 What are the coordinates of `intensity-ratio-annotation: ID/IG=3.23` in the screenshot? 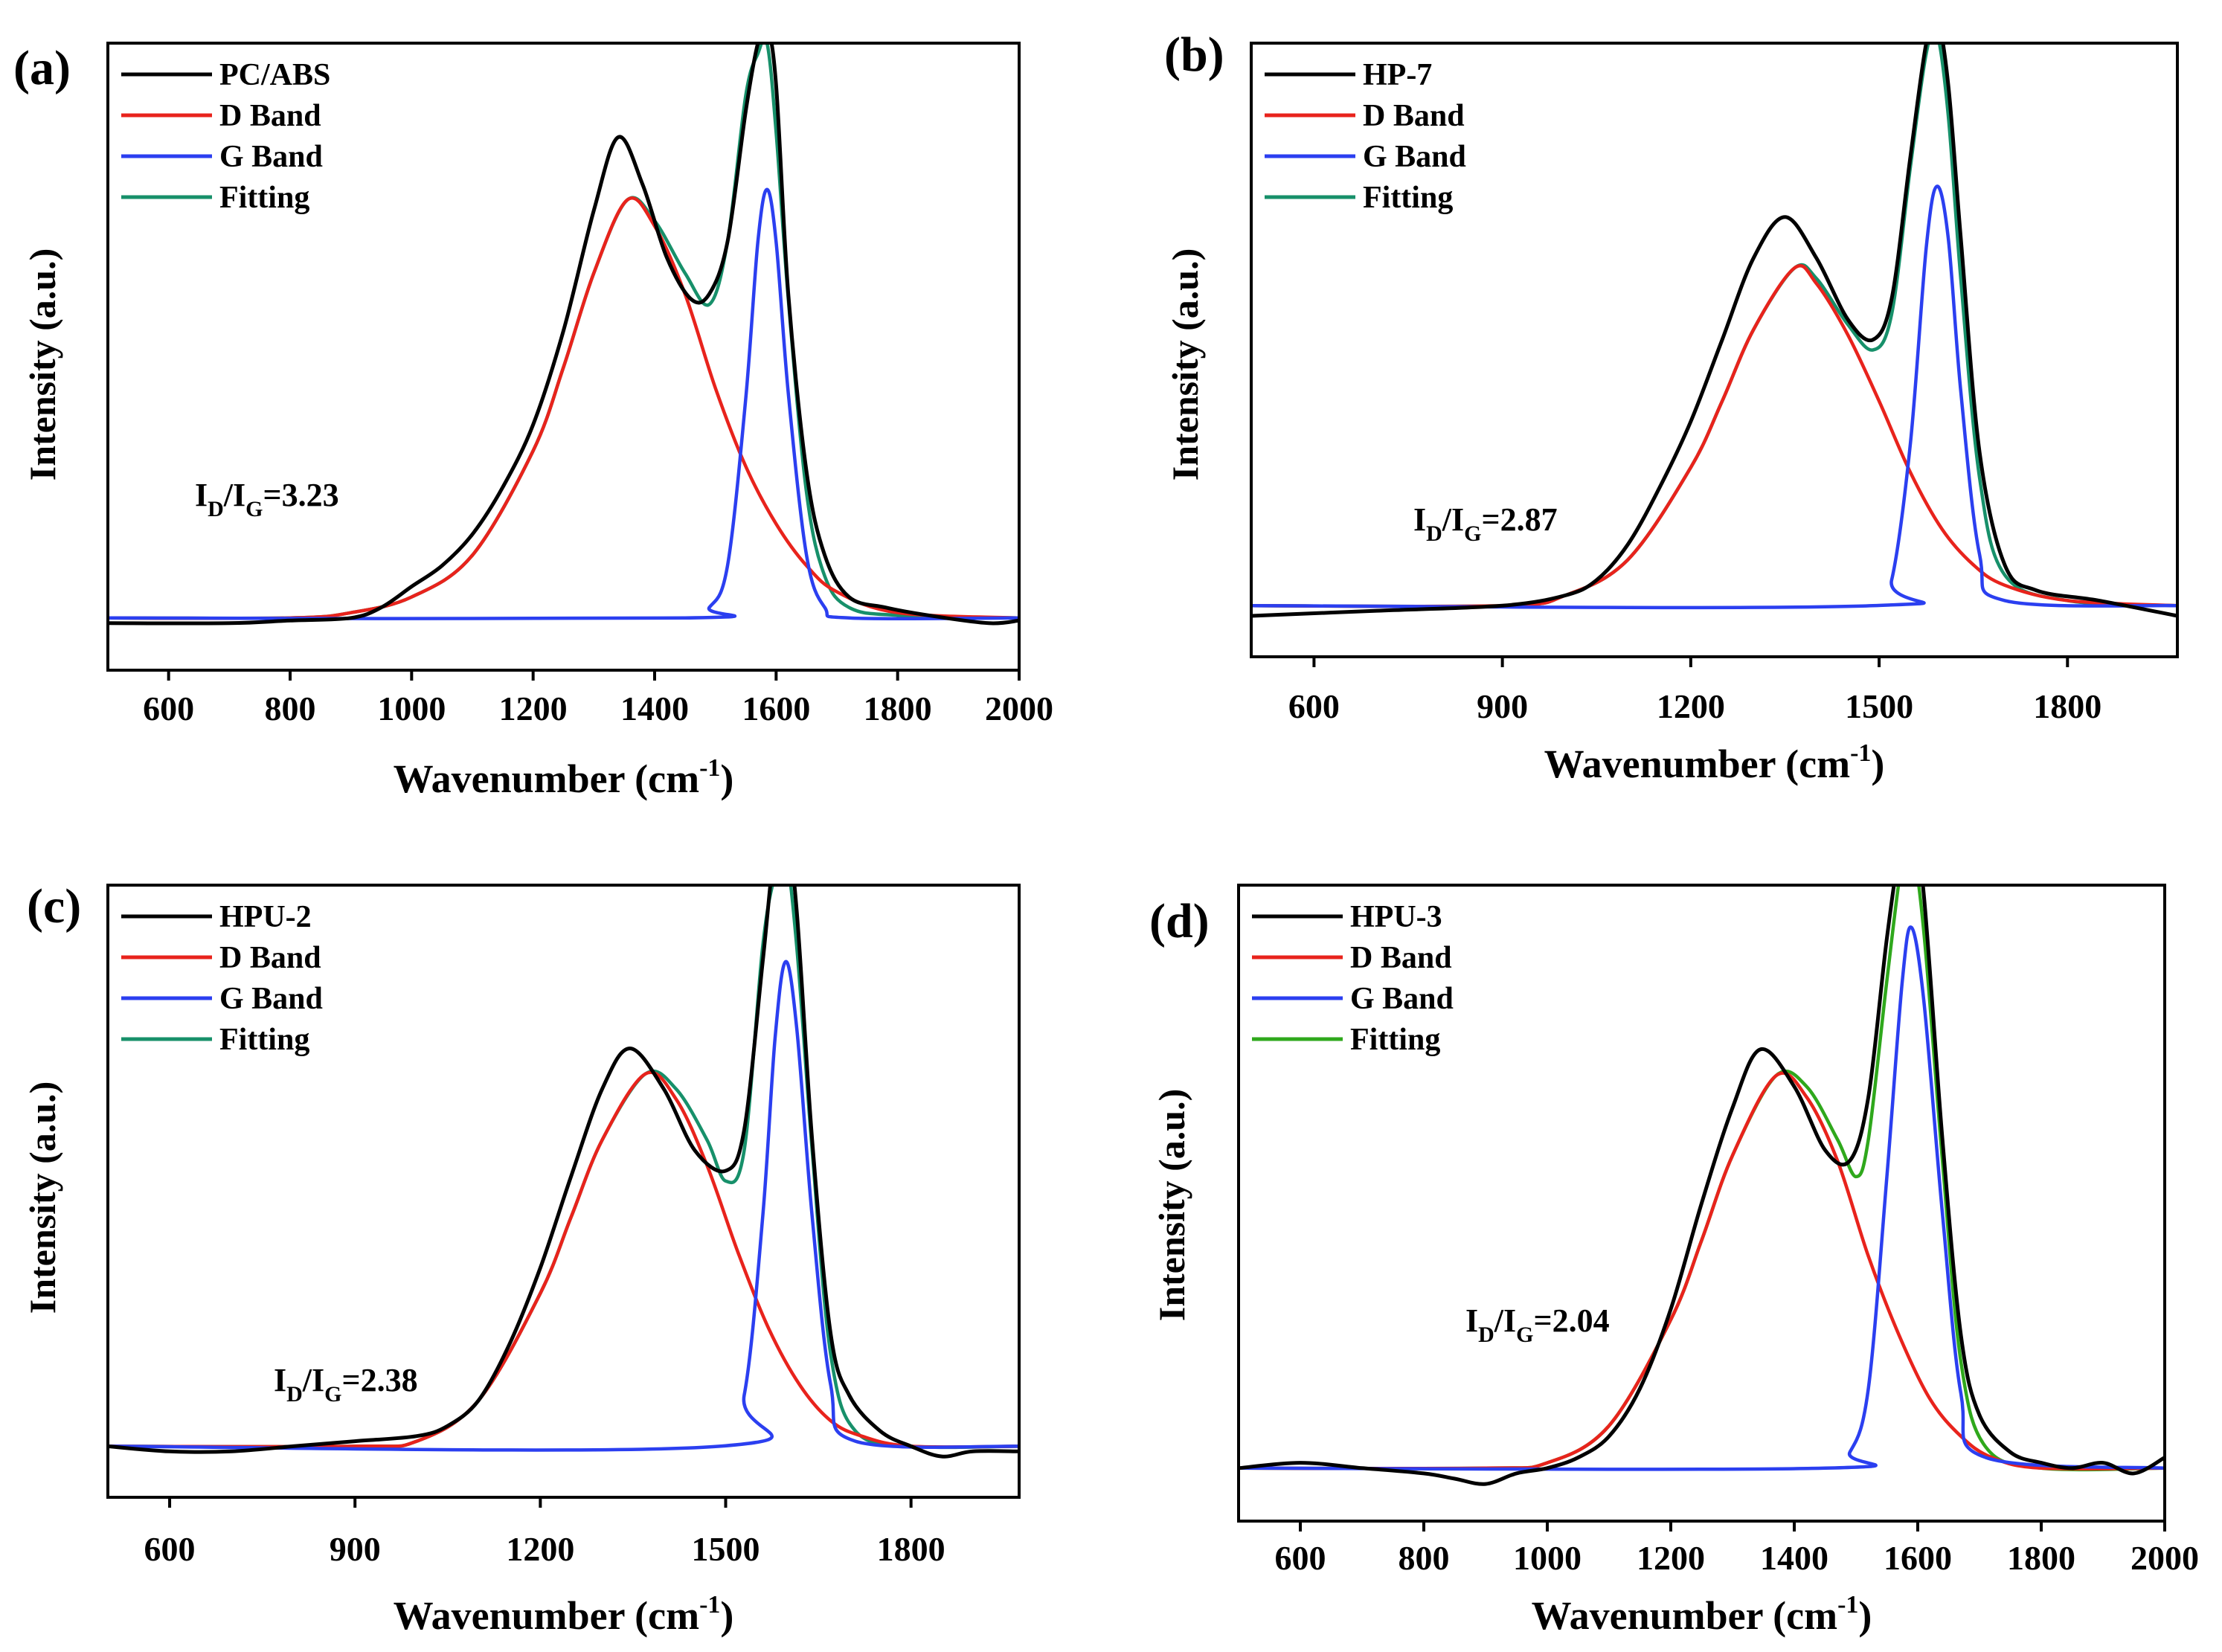 It's located at (267, 499).